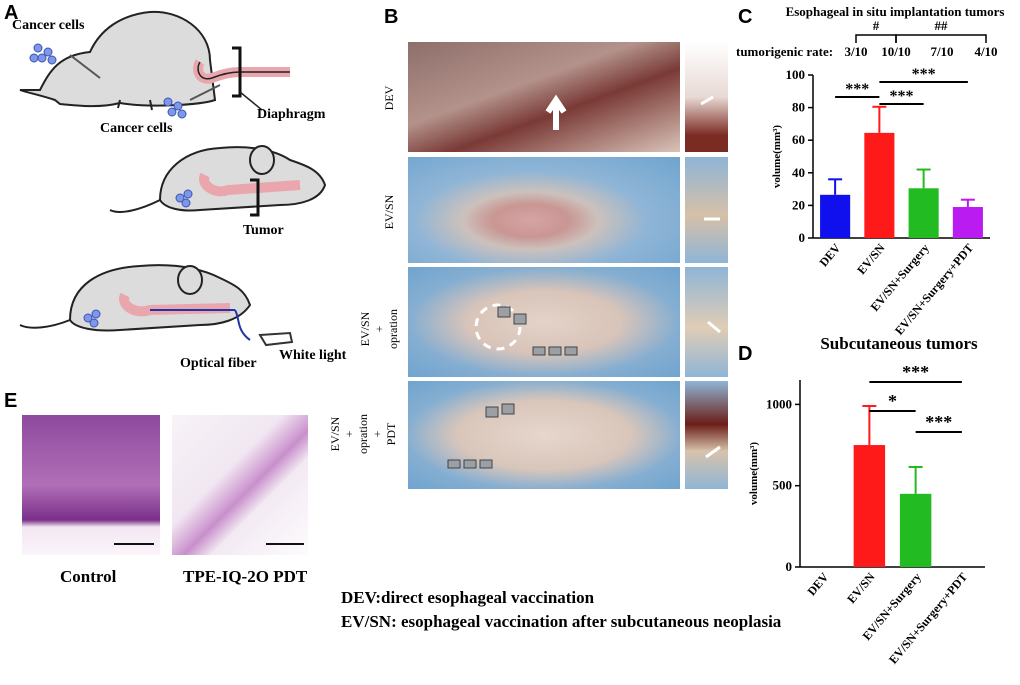  Describe the element at coordinates (544, 435) in the screenshot. I see `photo-ev-sn-operation-pdt-mouse` at that location.